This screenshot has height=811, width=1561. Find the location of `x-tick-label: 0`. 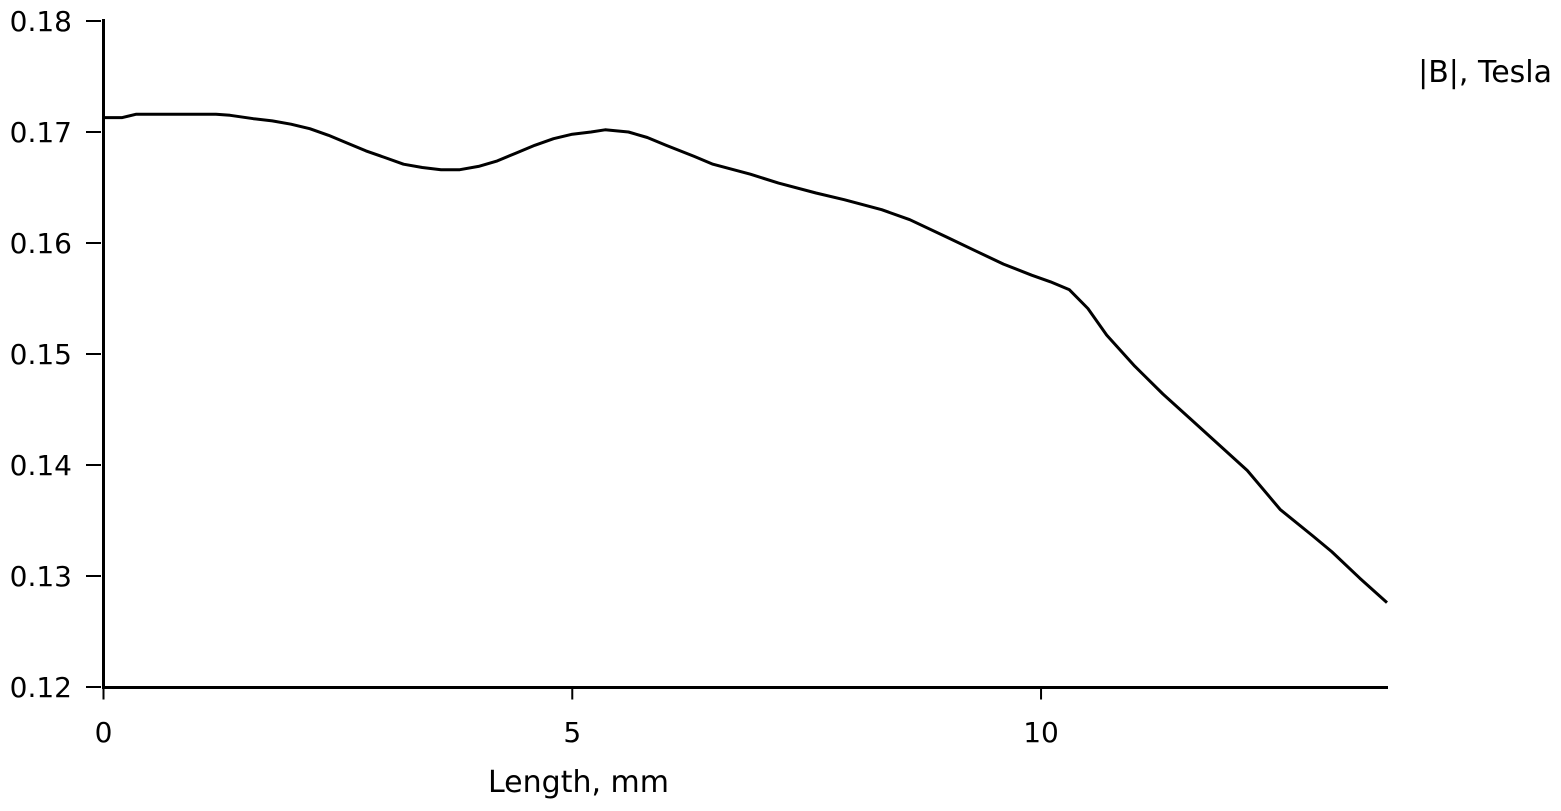

x-tick-label: 0 is located at coordinates (104, 732).